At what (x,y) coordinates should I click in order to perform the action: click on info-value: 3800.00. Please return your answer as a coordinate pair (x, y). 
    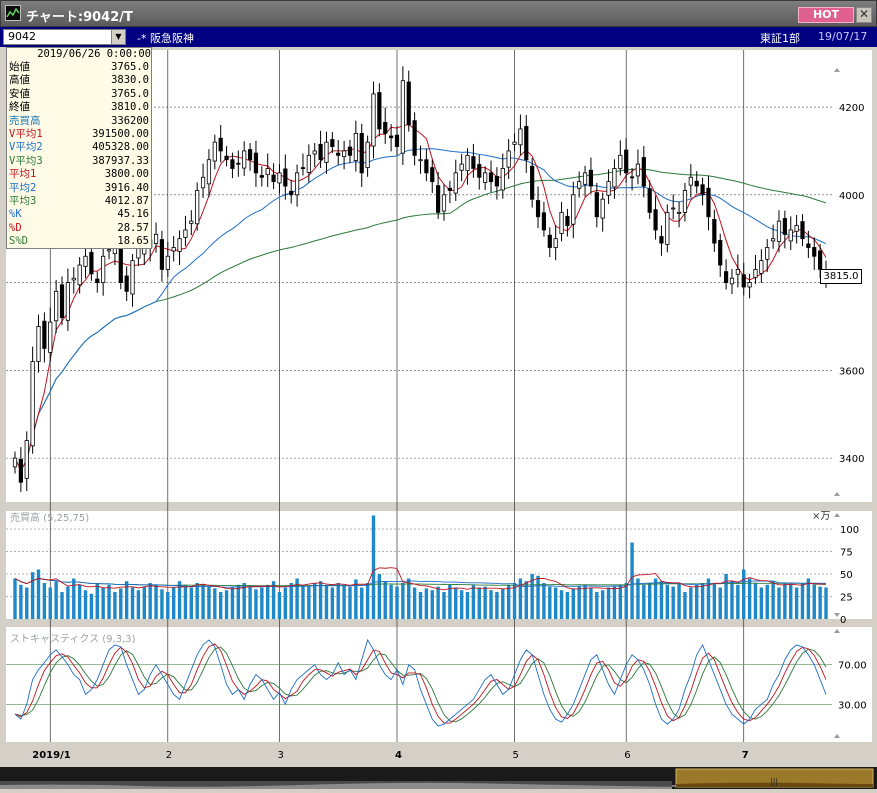
    Looking at the image, I should click on (126, 174).